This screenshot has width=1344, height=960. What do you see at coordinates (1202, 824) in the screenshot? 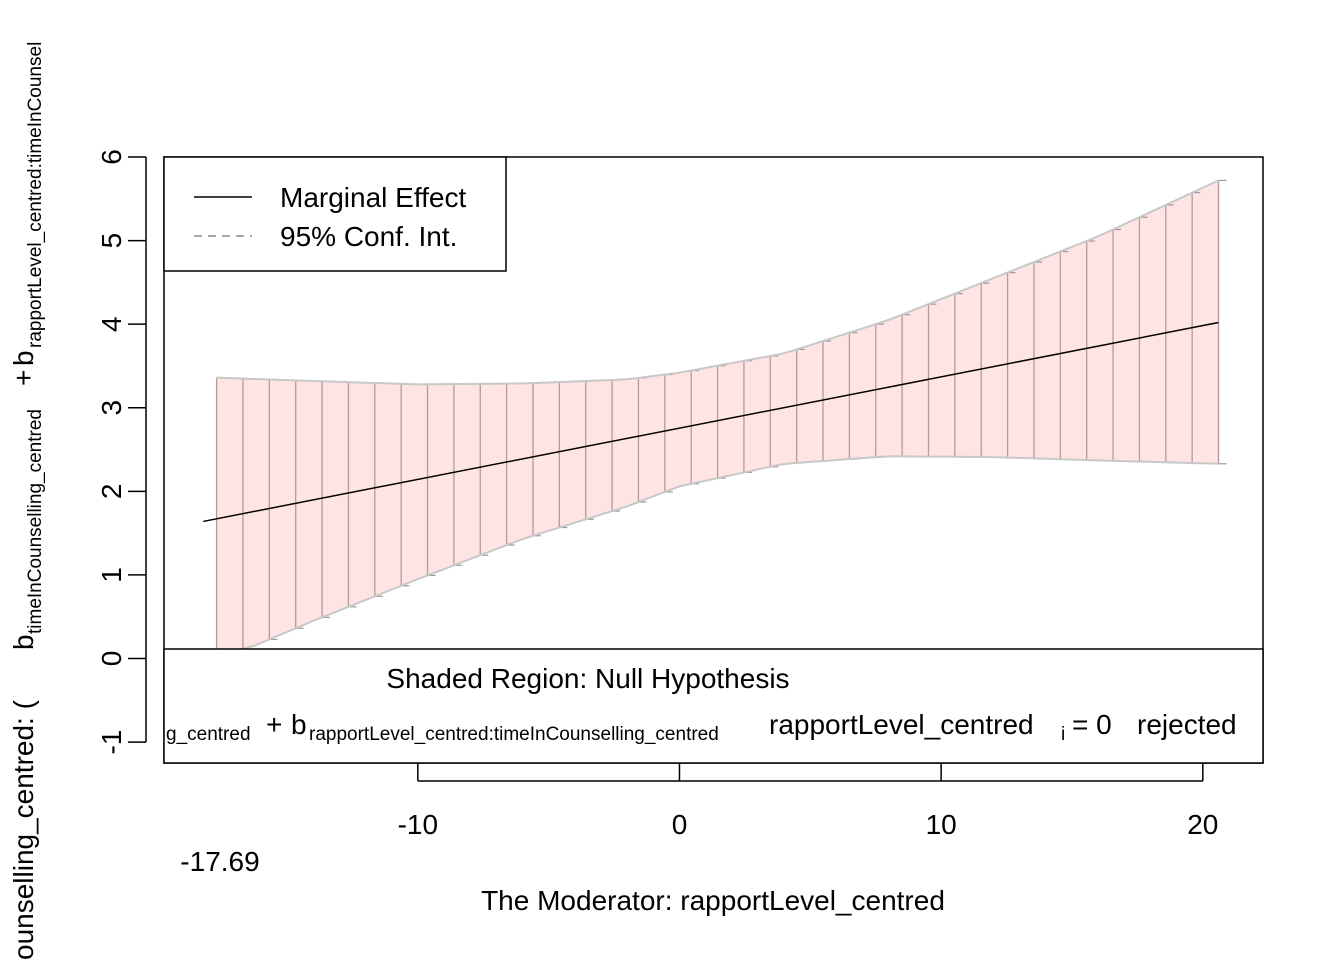
I see `x-tick-label: 20` at bounding box center [1202, 824].